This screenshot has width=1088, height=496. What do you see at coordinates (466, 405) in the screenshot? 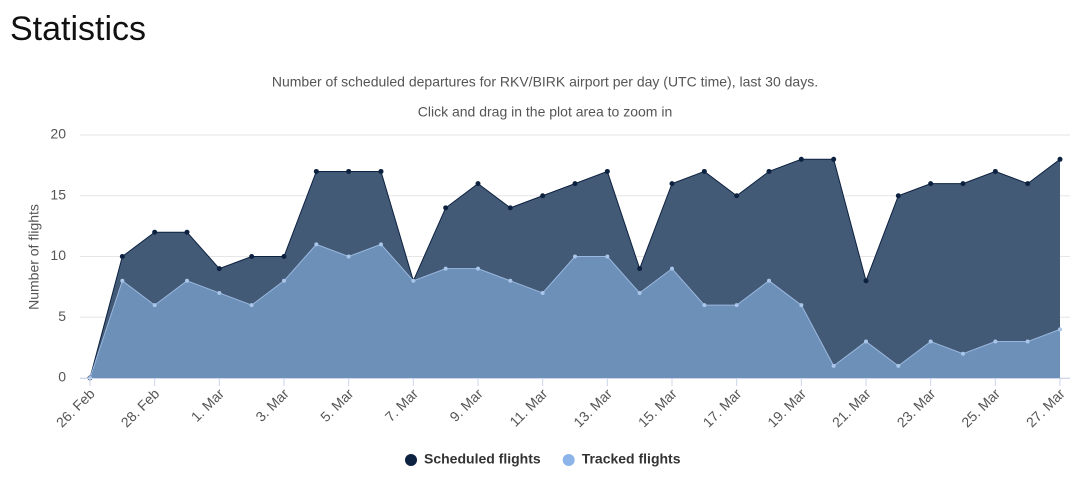
I see `x-tick-label: 9. Mar` at bounding box center [466, 405].